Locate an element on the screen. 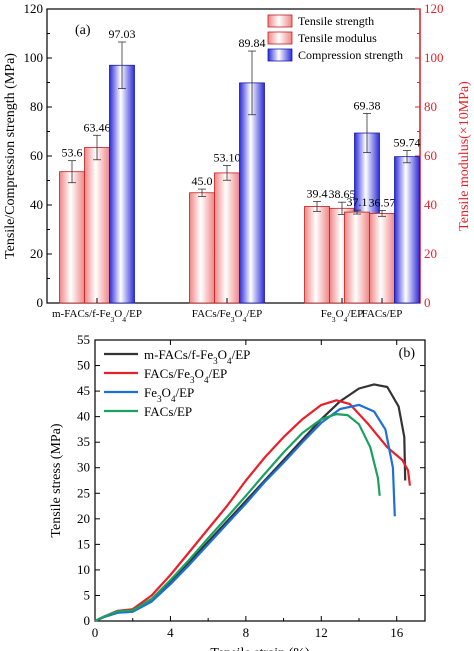 The image size is (474, 651). x-tick-label: 12 is located at coordinates (321, 632).